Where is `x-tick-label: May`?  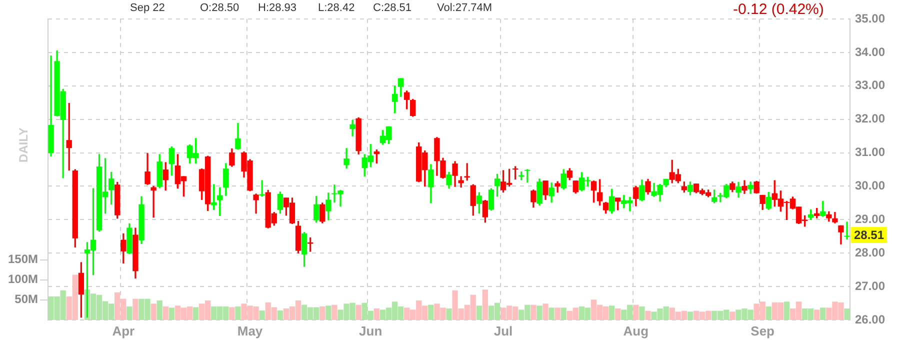 x-tick-label: May is located at coordinates (250, 330).